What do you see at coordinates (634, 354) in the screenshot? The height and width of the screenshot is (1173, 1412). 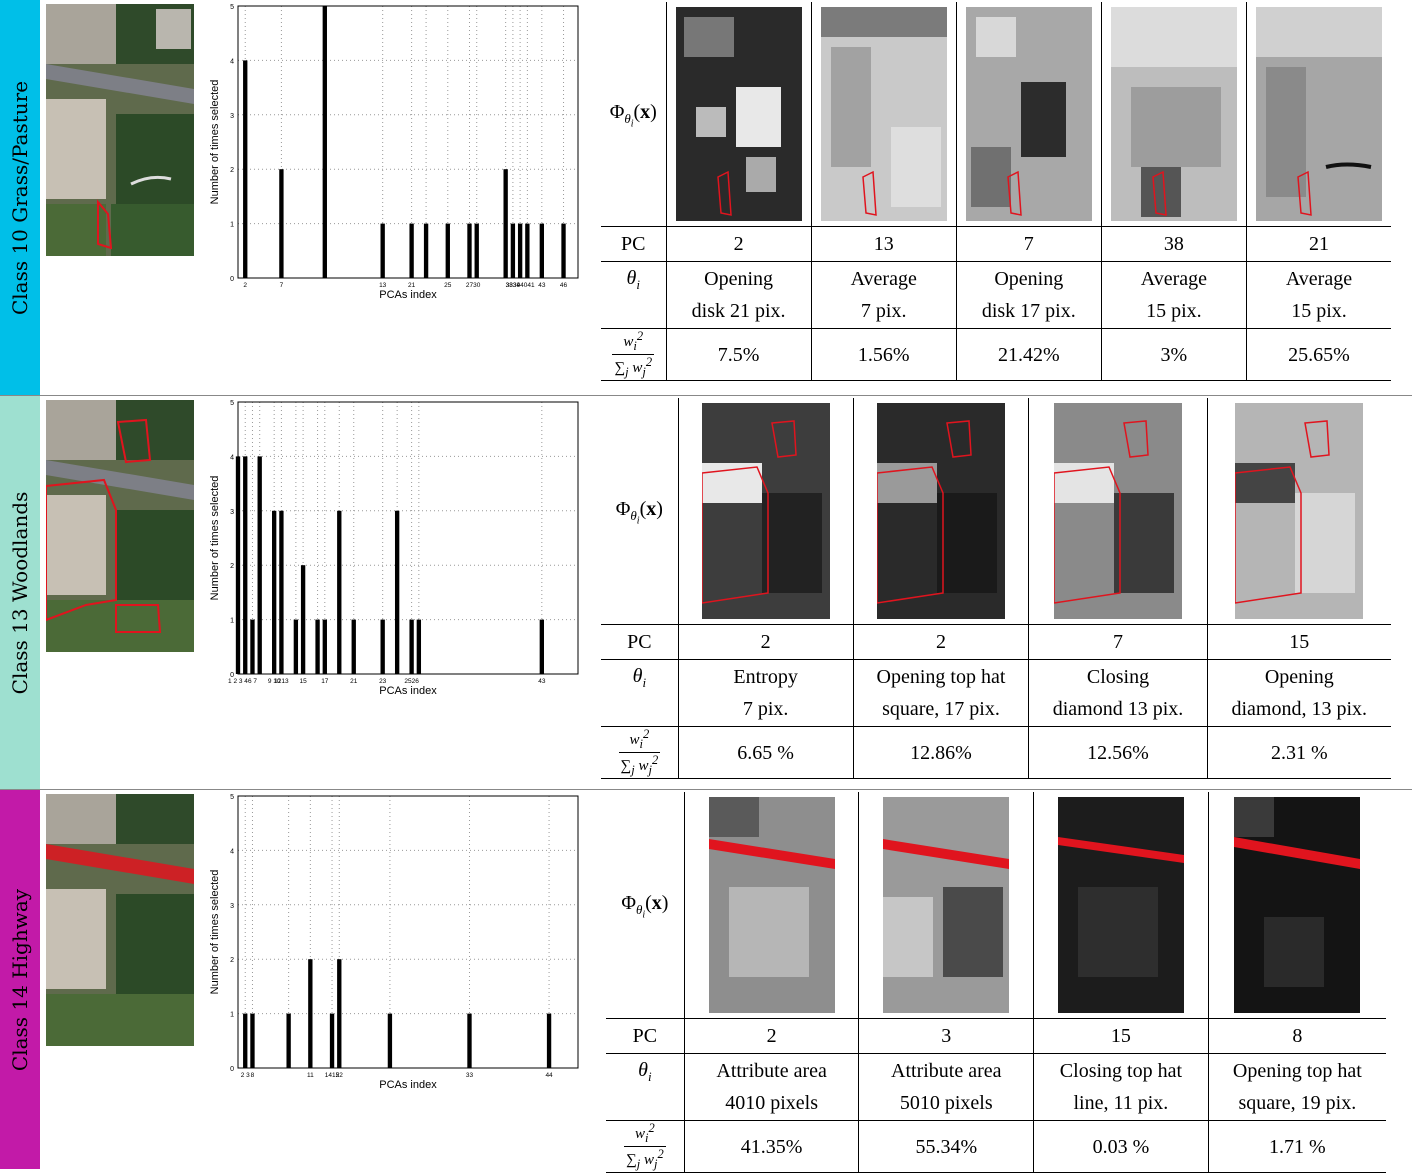 I see `weight-fraction-label: wi2 ∑j wj2` at bounding box center [634, 354].